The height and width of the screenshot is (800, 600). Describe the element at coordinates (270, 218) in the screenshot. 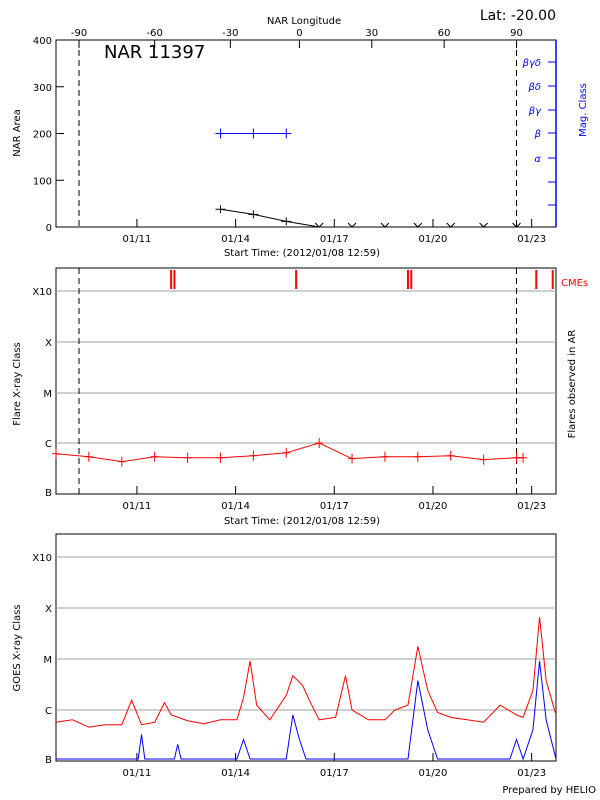

I see `area-line` at that location.